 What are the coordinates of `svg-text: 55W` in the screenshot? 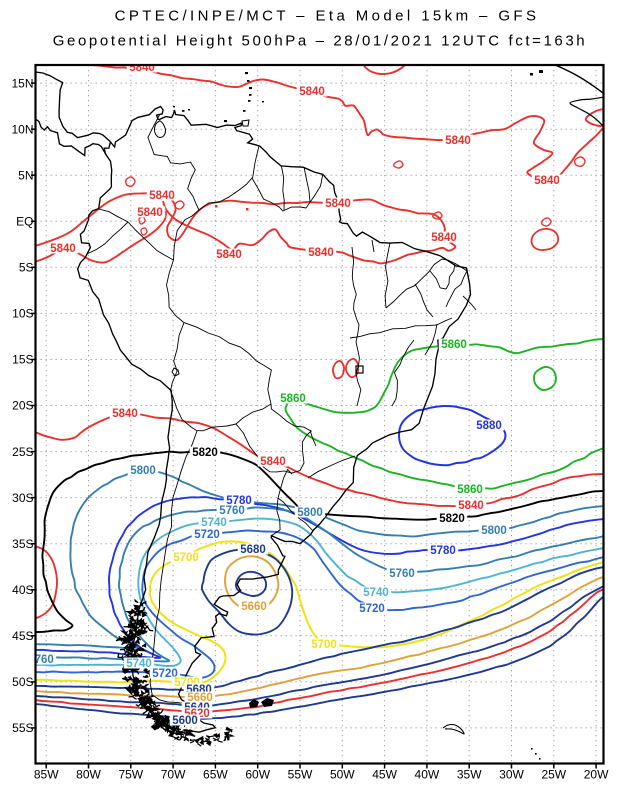 It's located at (300, 775).